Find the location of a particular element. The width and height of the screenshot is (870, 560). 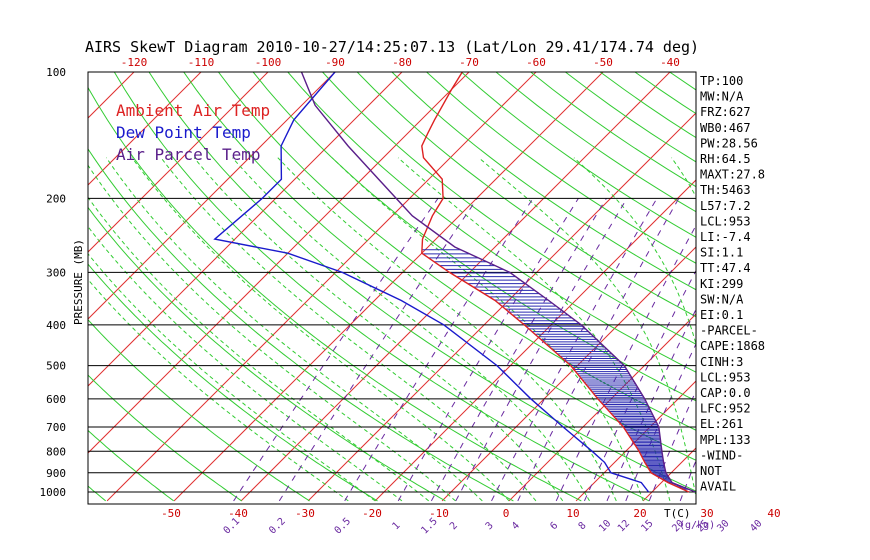

stat-entry: AVAIL is located at coordinates (718, 487).